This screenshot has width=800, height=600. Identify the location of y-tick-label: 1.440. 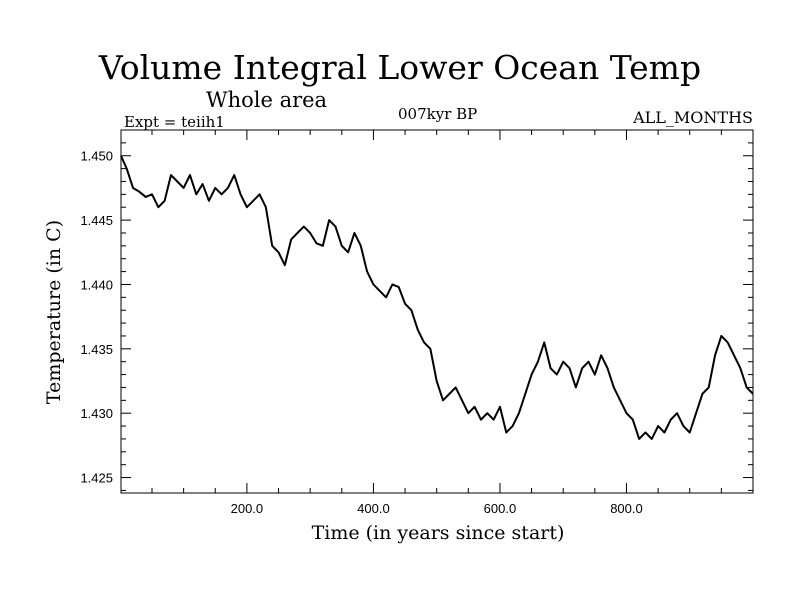
(96, 284).